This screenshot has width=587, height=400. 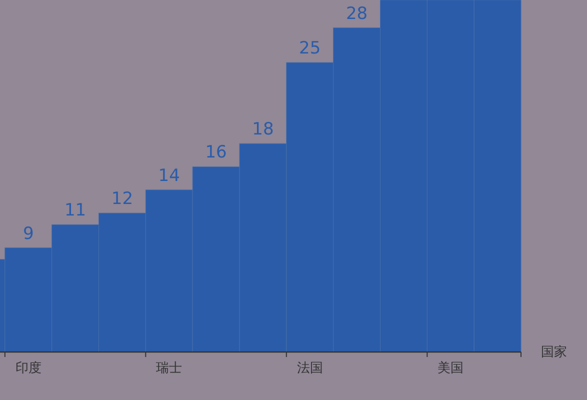 I want to click on data-label: 14, so click(x=169, y=176).